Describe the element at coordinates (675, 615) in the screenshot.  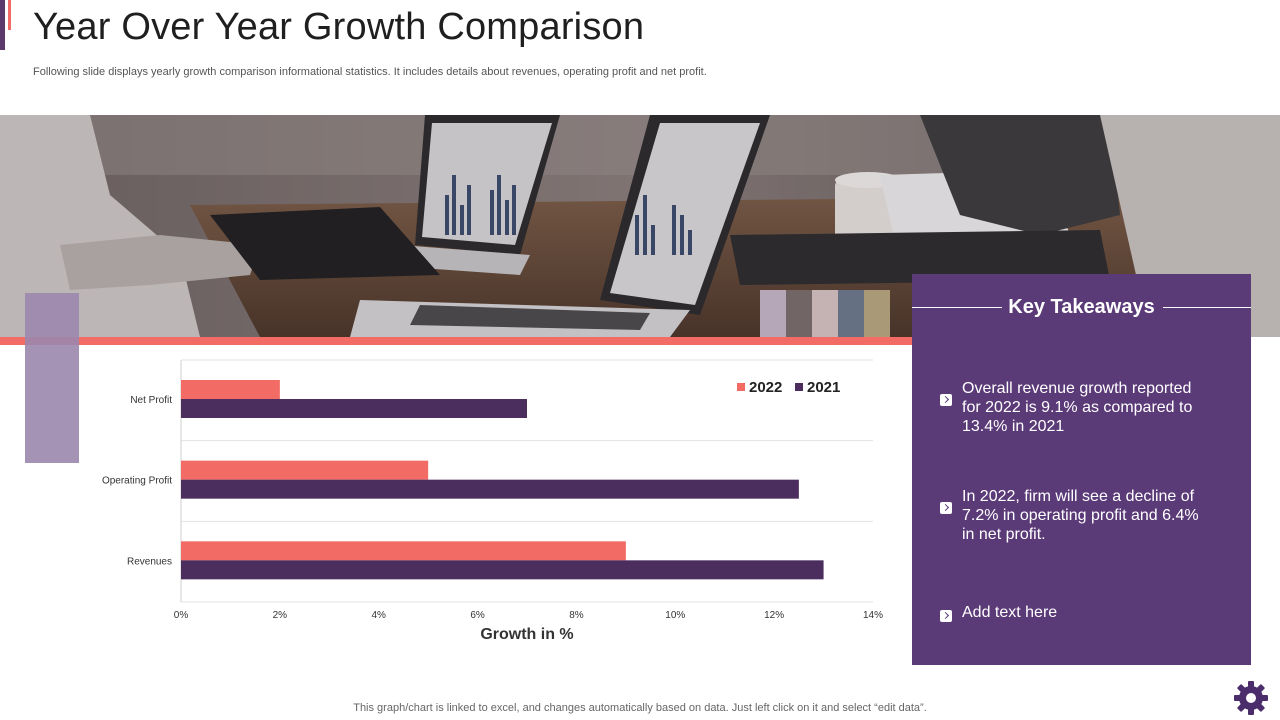
I see `x-tick-label: 10%` at that location.